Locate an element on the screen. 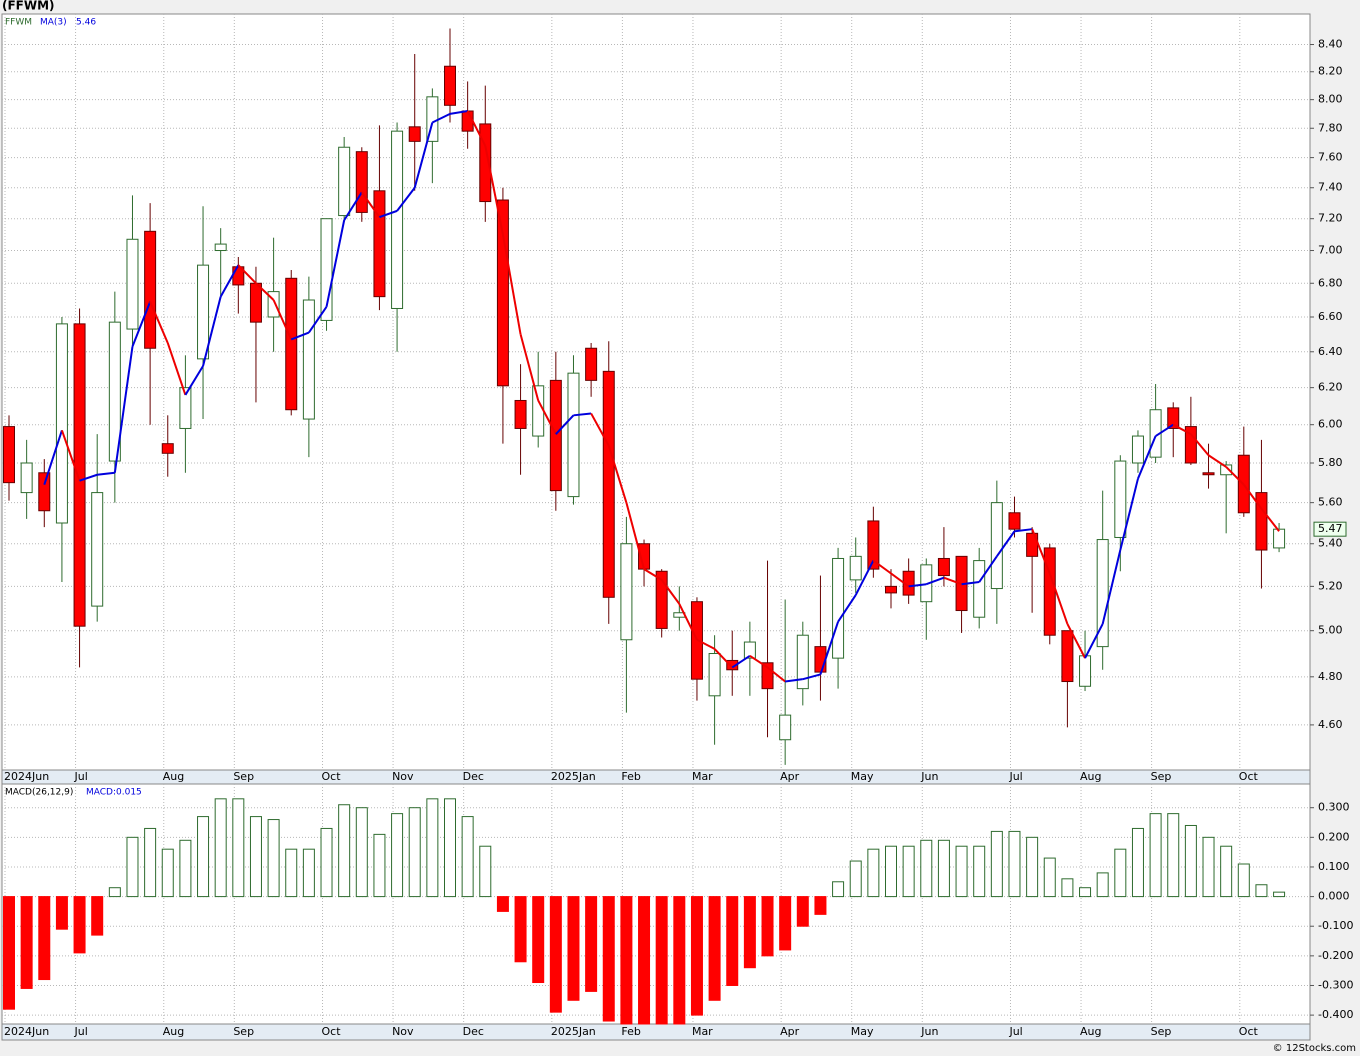  y-tick-label: 5.00 is located at coordinates (1330, 630).